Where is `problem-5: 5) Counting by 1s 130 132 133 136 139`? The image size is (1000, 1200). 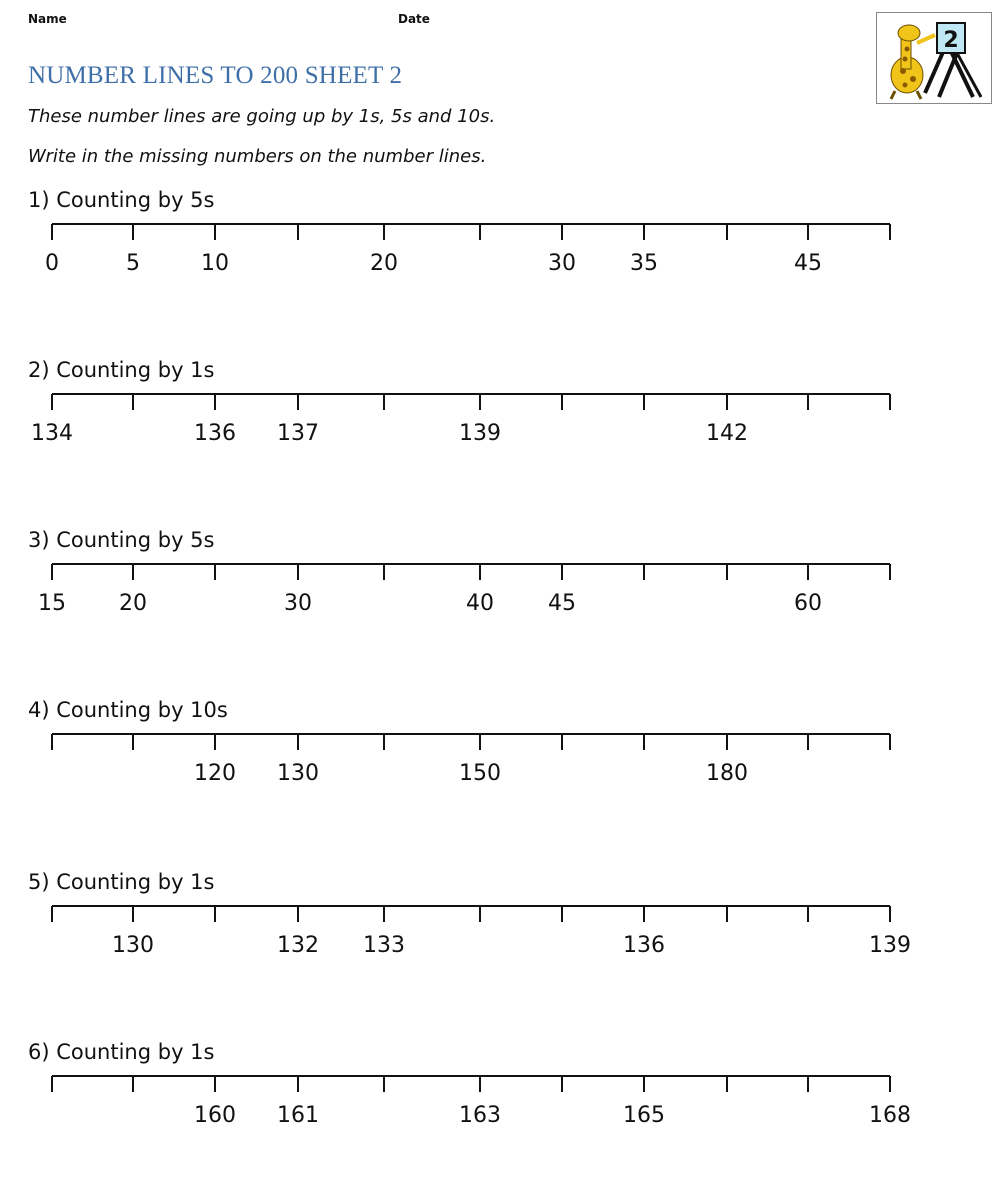 problem-5: 5) Counting by 1s 130 132 133 136 139 is located at coordinates (500, 950).